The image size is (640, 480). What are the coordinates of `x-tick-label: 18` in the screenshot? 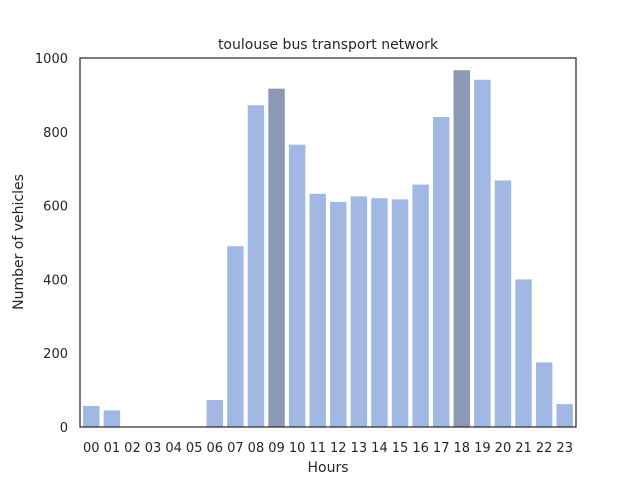 It's located at (462, 448).